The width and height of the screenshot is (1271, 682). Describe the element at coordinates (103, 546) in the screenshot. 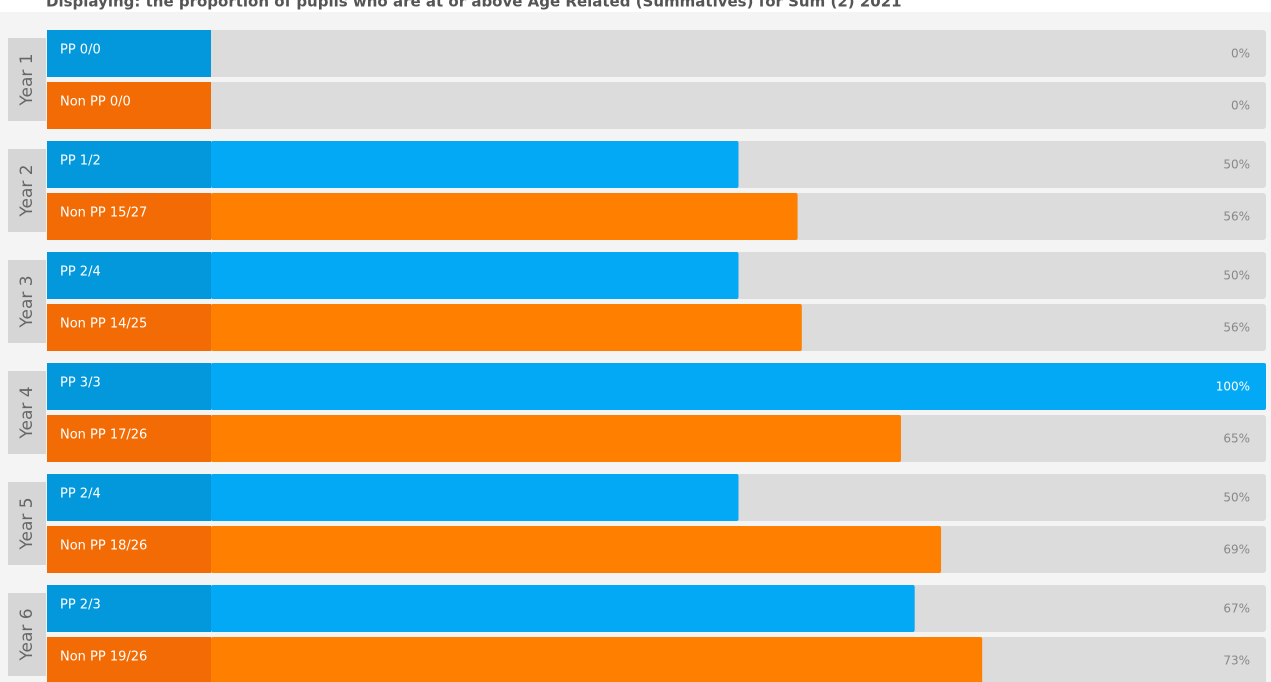

I see `bar-label: Non PP 18/26` at that location.